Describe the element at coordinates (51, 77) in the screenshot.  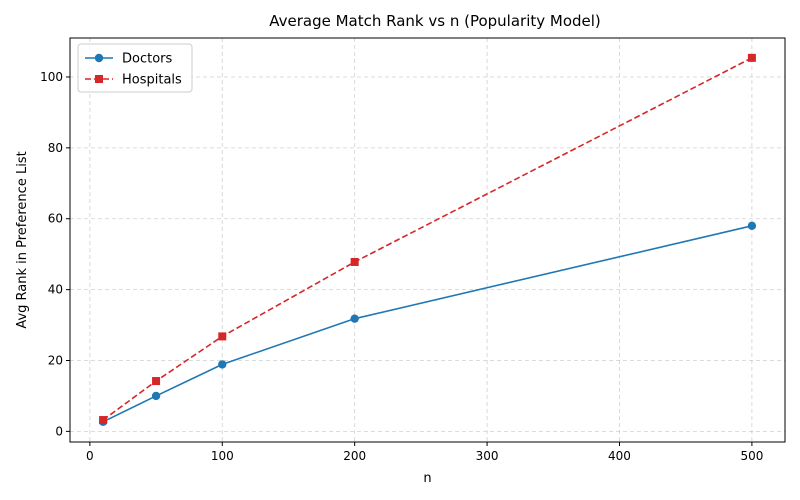
I see `y-tick-label: 100` at that location.